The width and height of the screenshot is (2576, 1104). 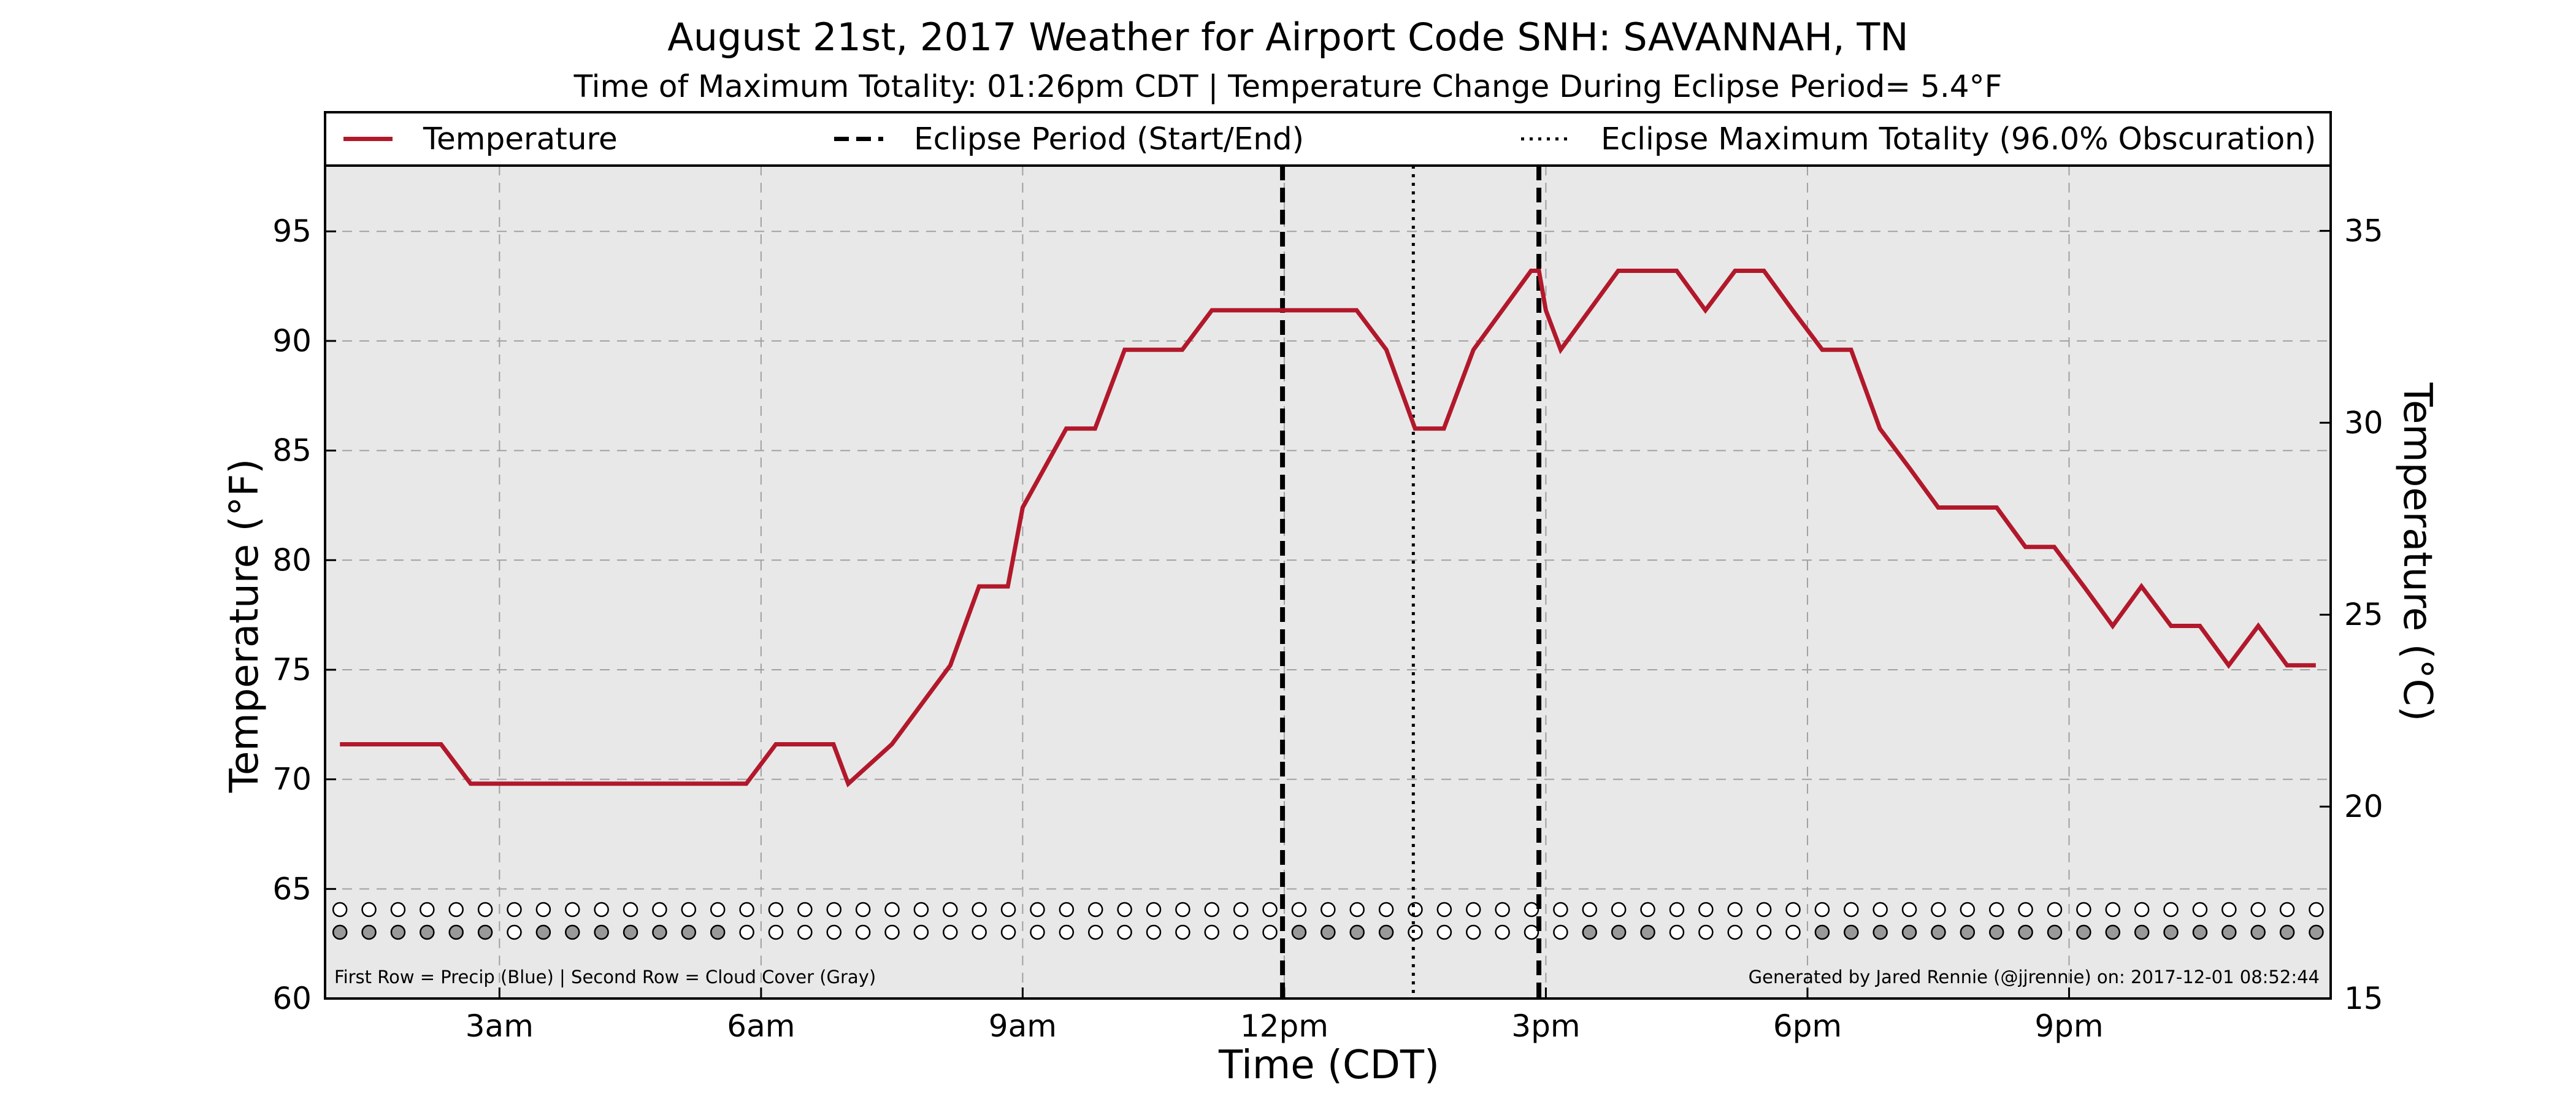 What do you see at coordinates (2363, 422) in the screenshot?
I see `y-right-tick-label: 30` at bounding box center [2363, 422].